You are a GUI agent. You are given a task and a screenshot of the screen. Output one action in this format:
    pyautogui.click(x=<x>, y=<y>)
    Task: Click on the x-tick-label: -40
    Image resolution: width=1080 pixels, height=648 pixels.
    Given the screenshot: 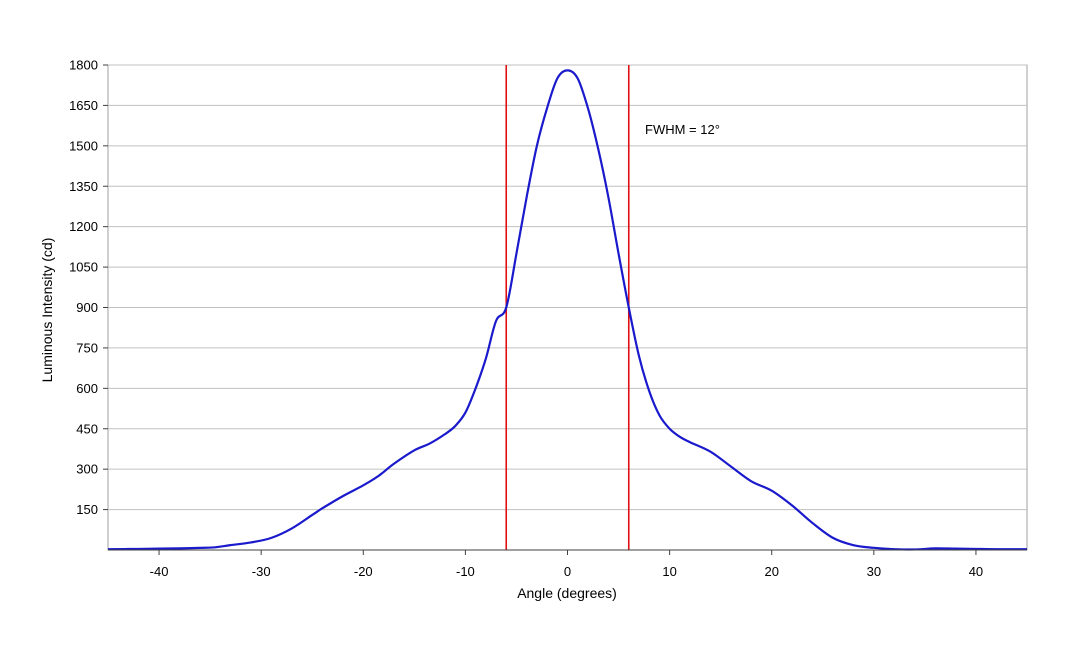 What is the action you would take?
    pyautogui.click(x=159, y=571)
    